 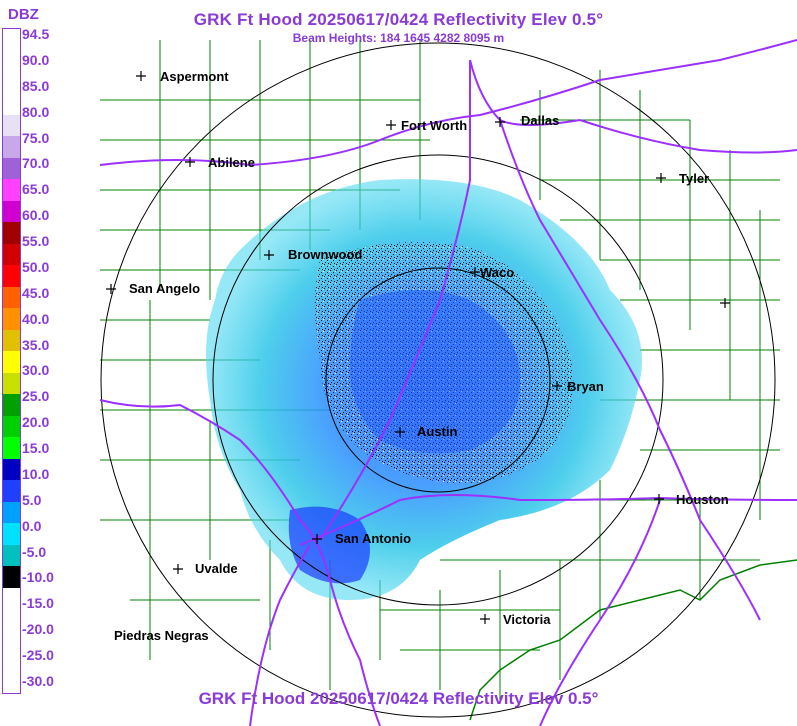 I want to click on city-label-san-antonio: San Antonio, so click(x=373, y=538).